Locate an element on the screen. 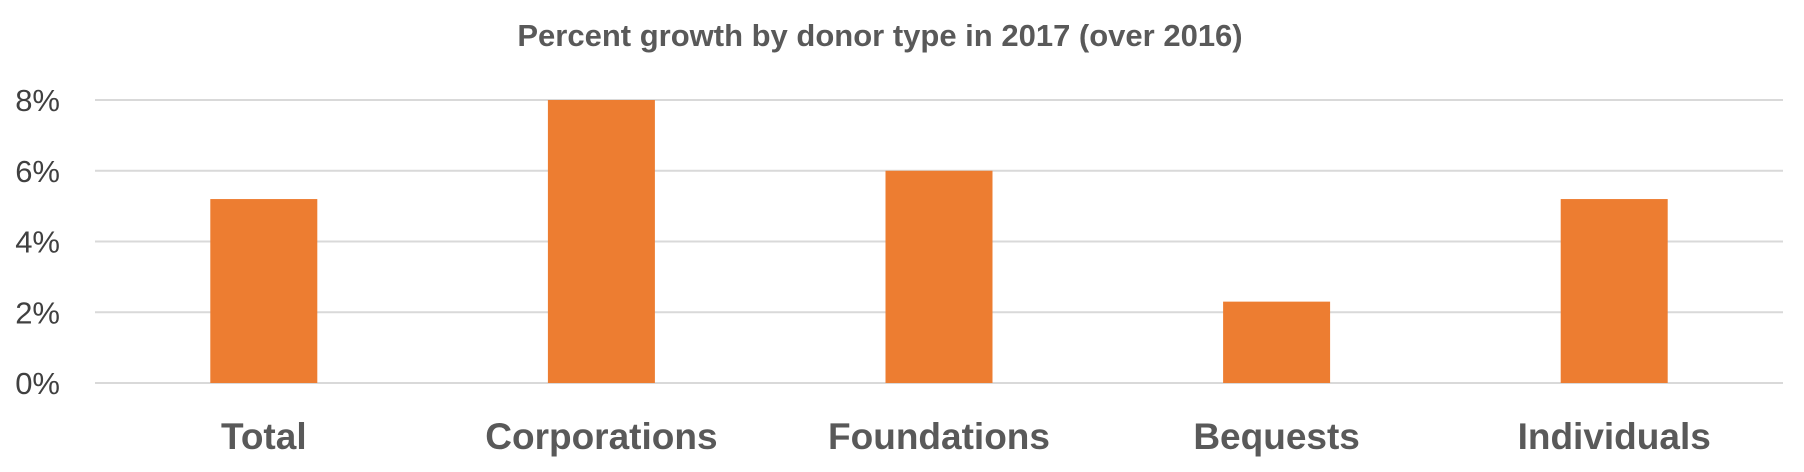  bar-total is located at coordinates (264, 291).